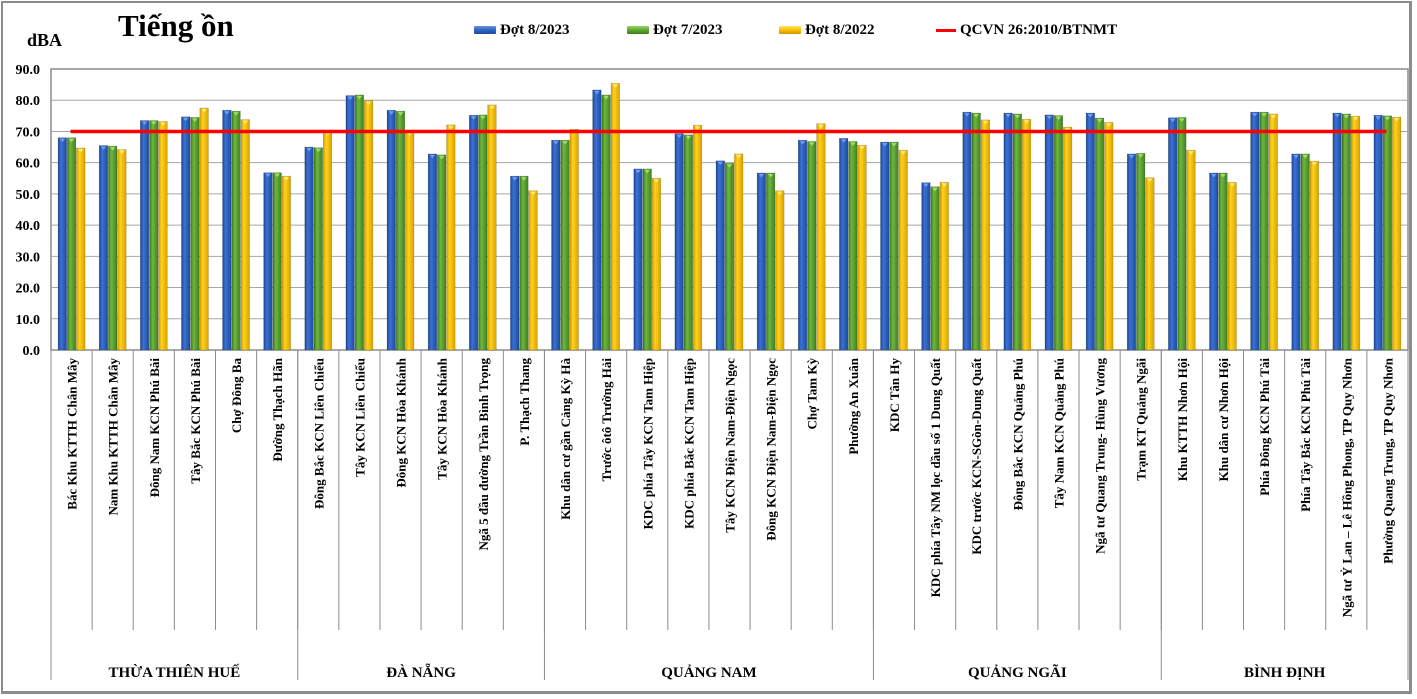 Image resolution: width=1417 pixels, height=699 pixels. I want to click on category-label: Khu dân cư Nhơn Hội, so click(1223, 420).